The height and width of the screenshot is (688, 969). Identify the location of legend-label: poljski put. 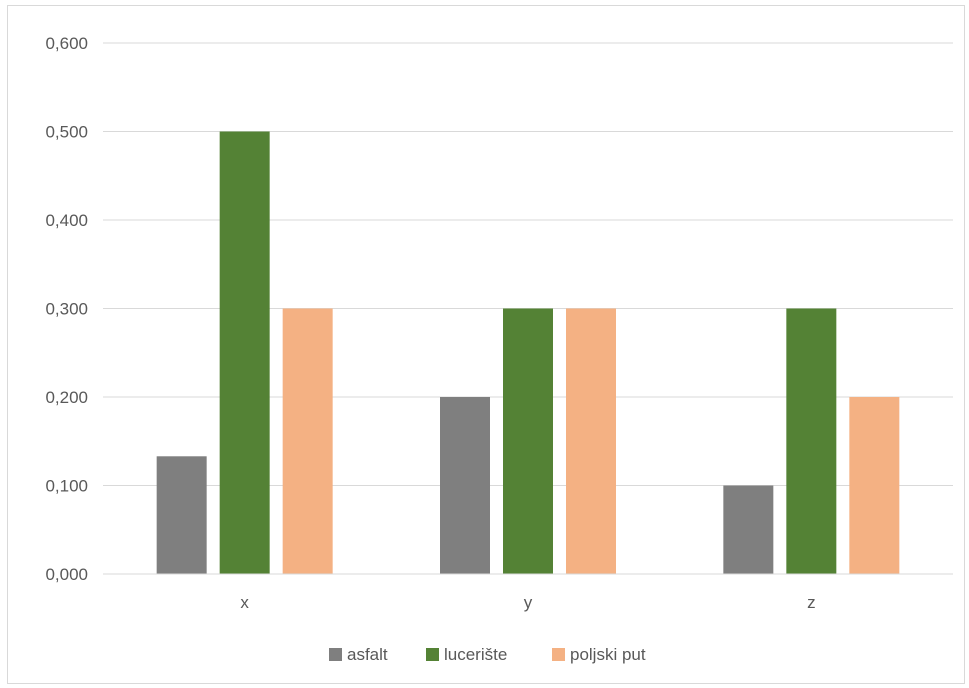
(608, 654).